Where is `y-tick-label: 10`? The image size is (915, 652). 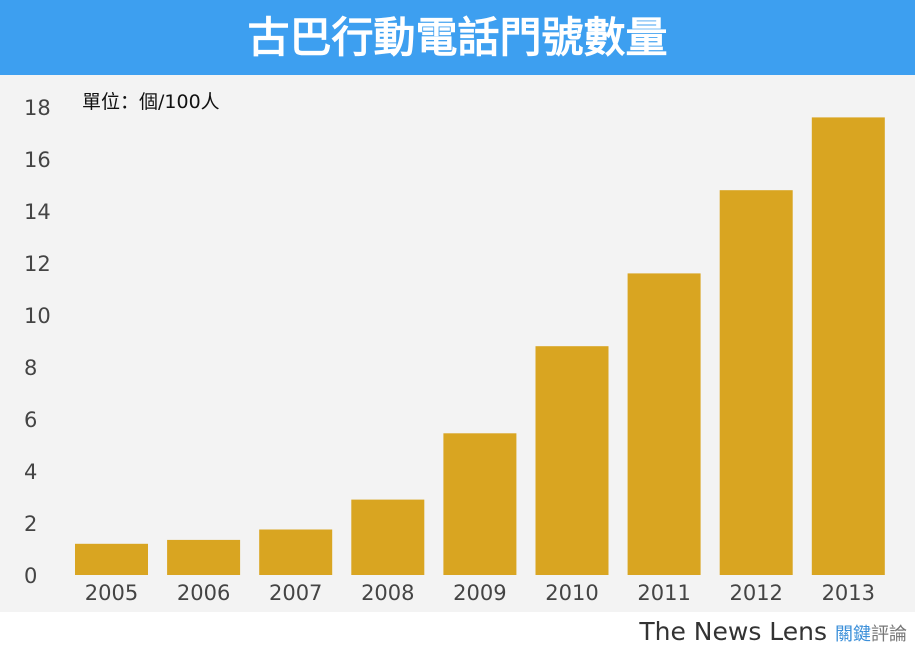 y-tick-label: 10 is located at coordinates (37, 316).